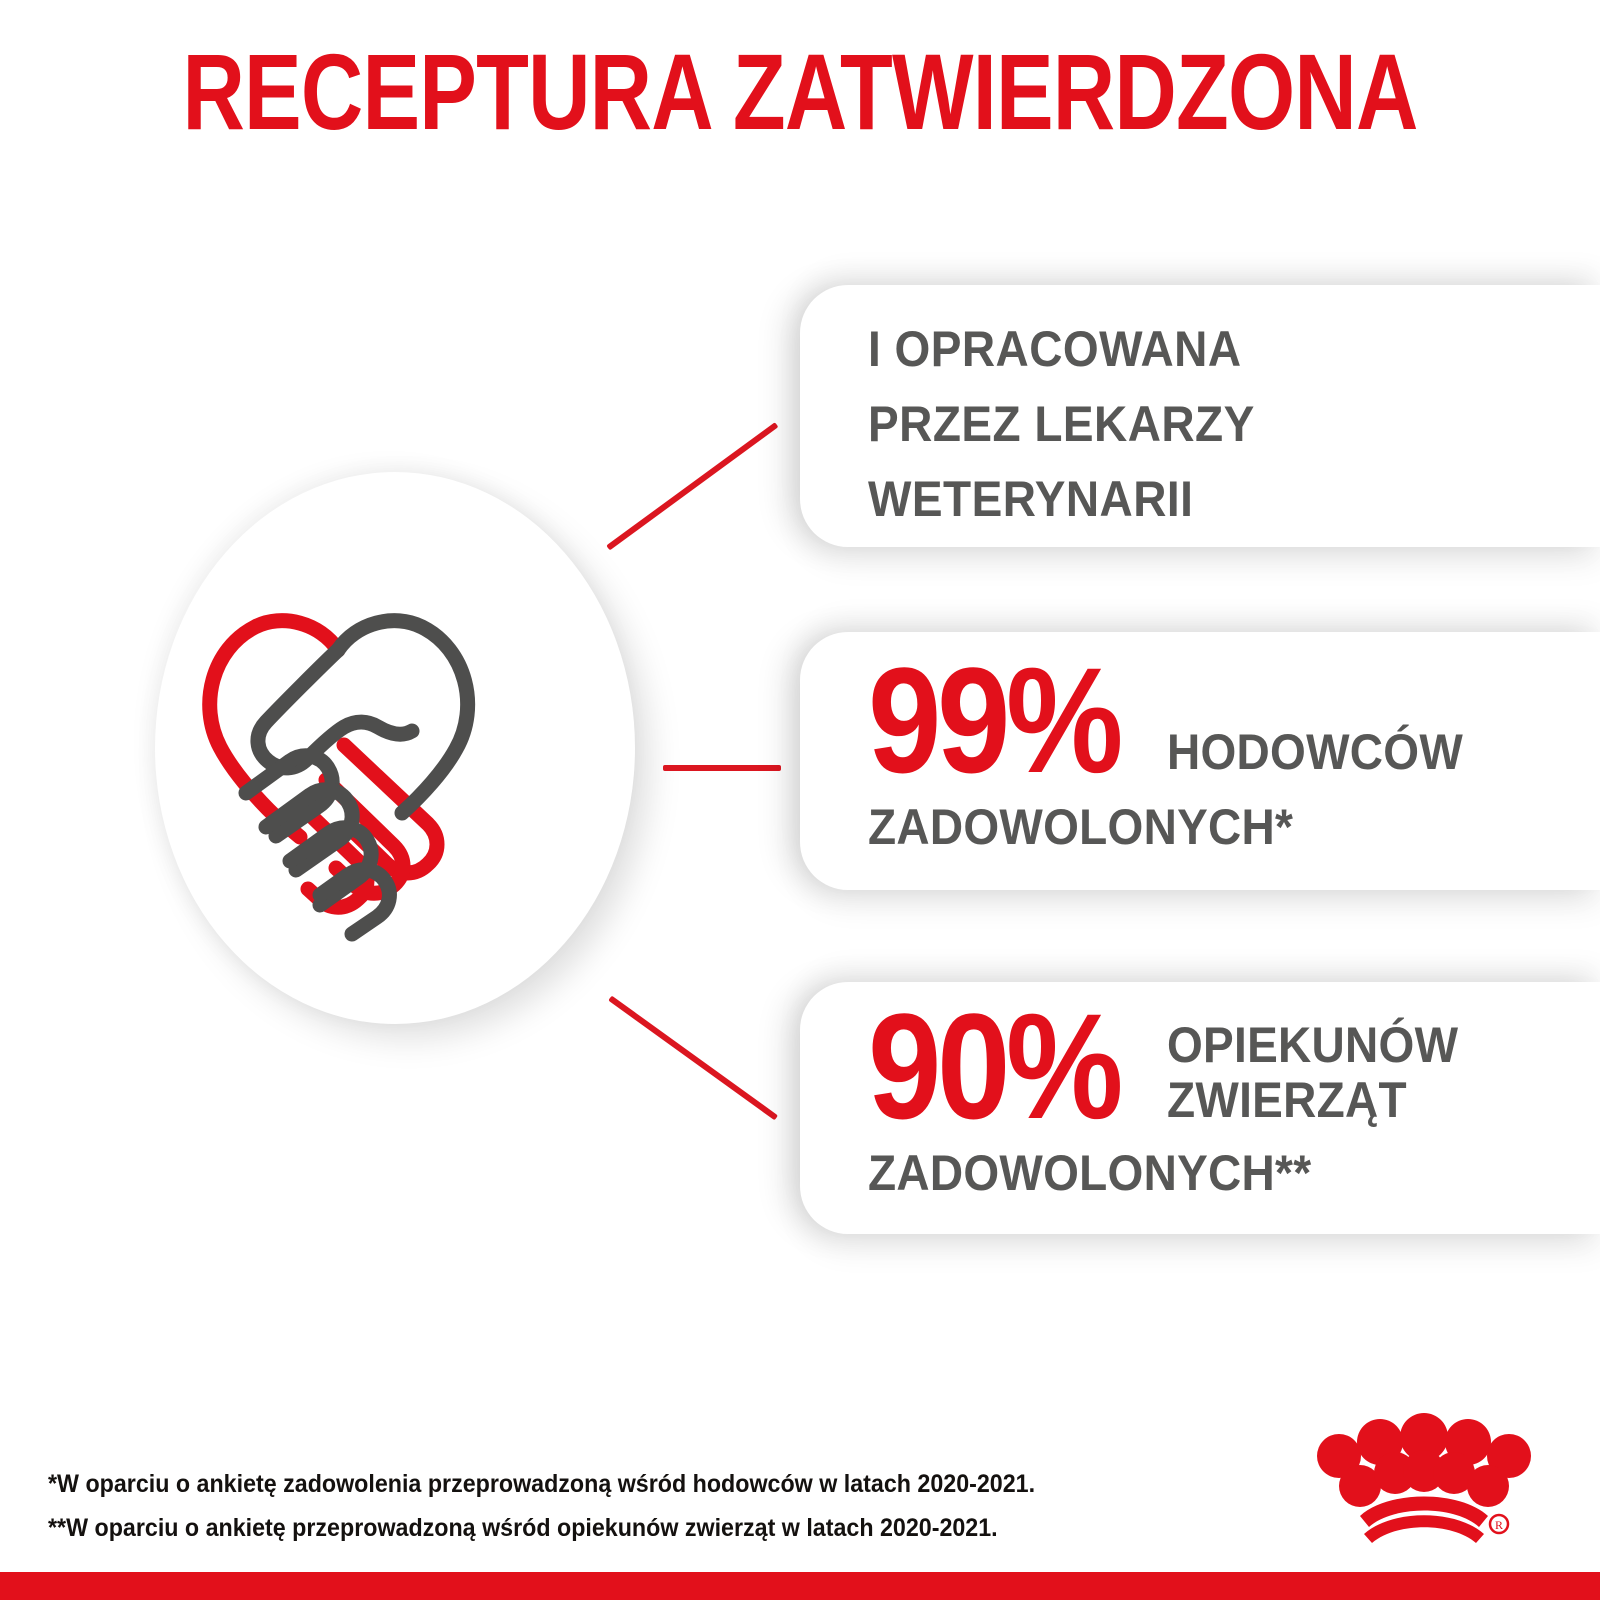 The width and height of the screenshot is (1600, 1600). What do you see at coordinates (1090, 1173) in the screenshot?
I see `stat-bottom-owners: ZADOWOLONYCH**` at bounding box center [1090, 1173].